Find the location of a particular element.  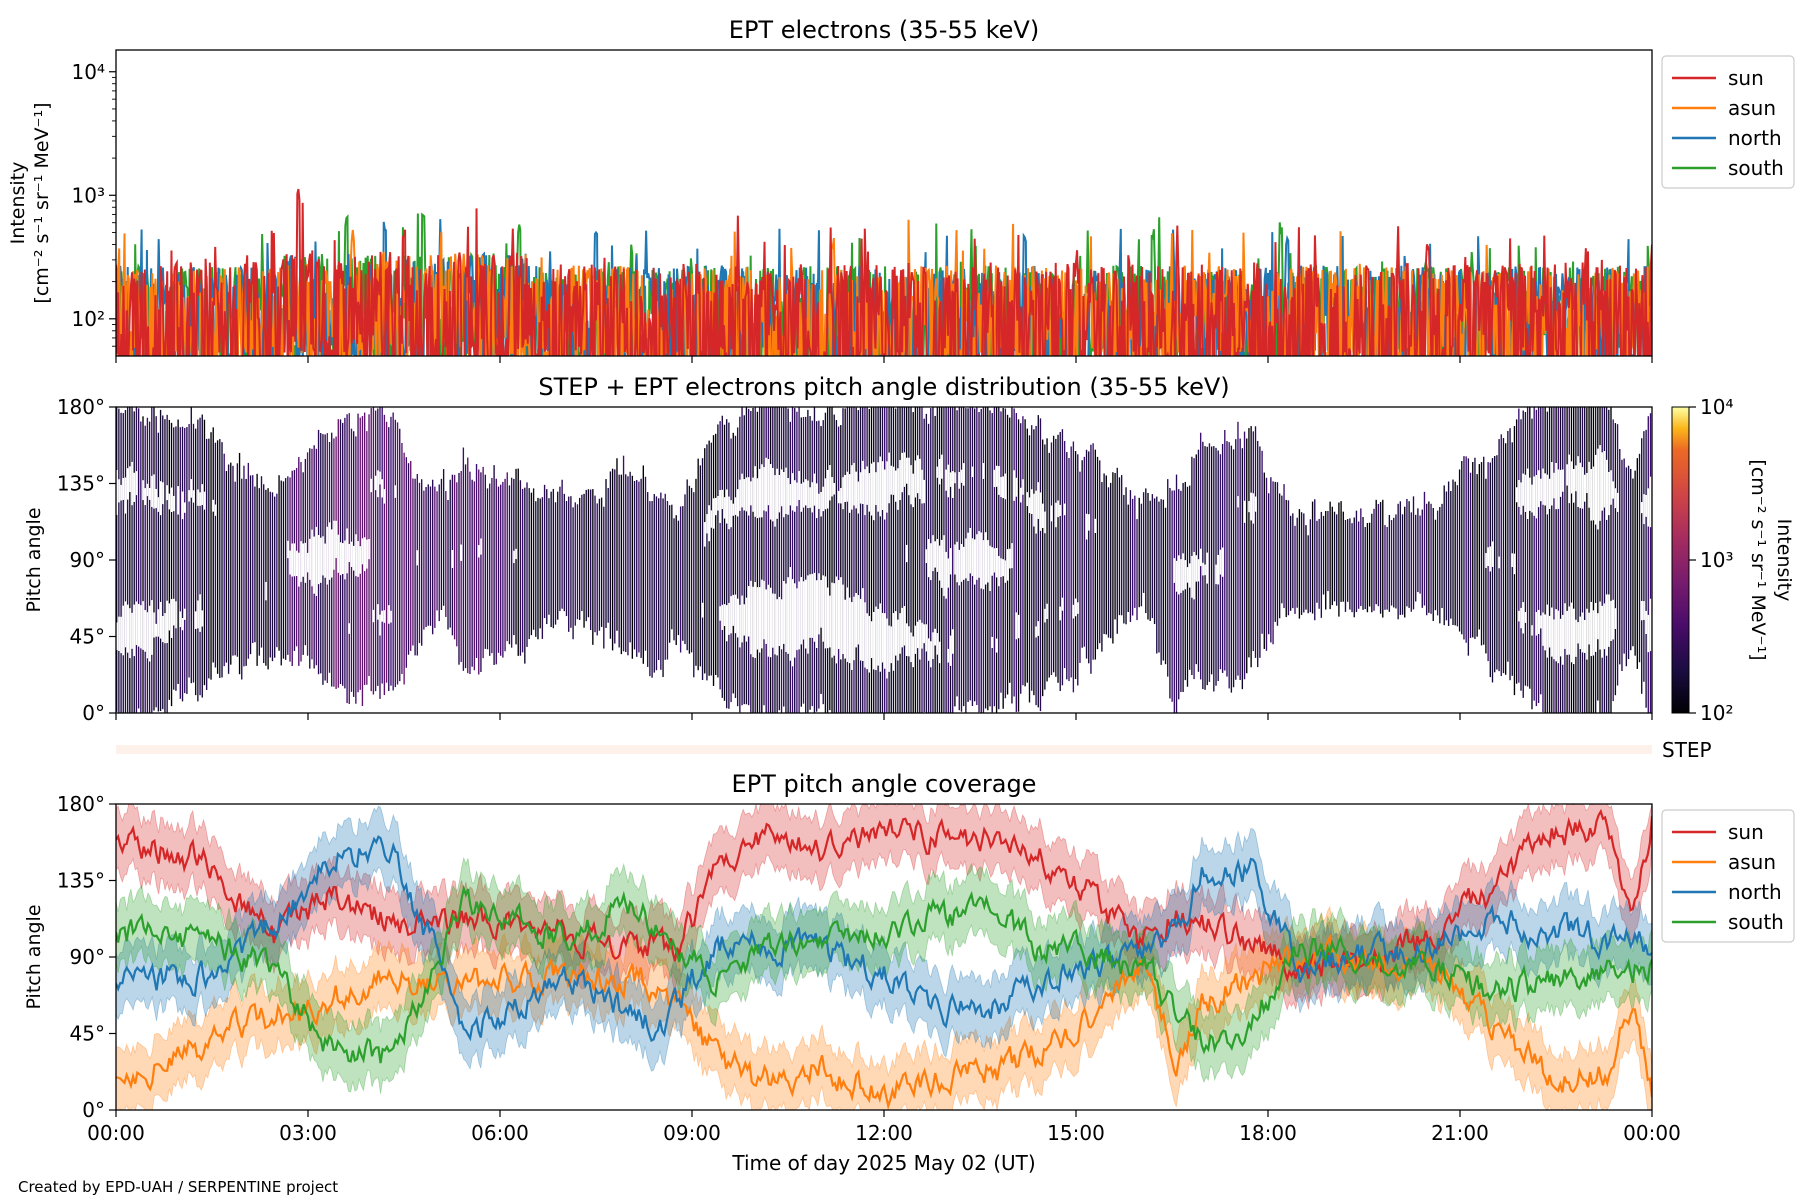

legend1-north-label: north is located at coordinates (1755, 138).